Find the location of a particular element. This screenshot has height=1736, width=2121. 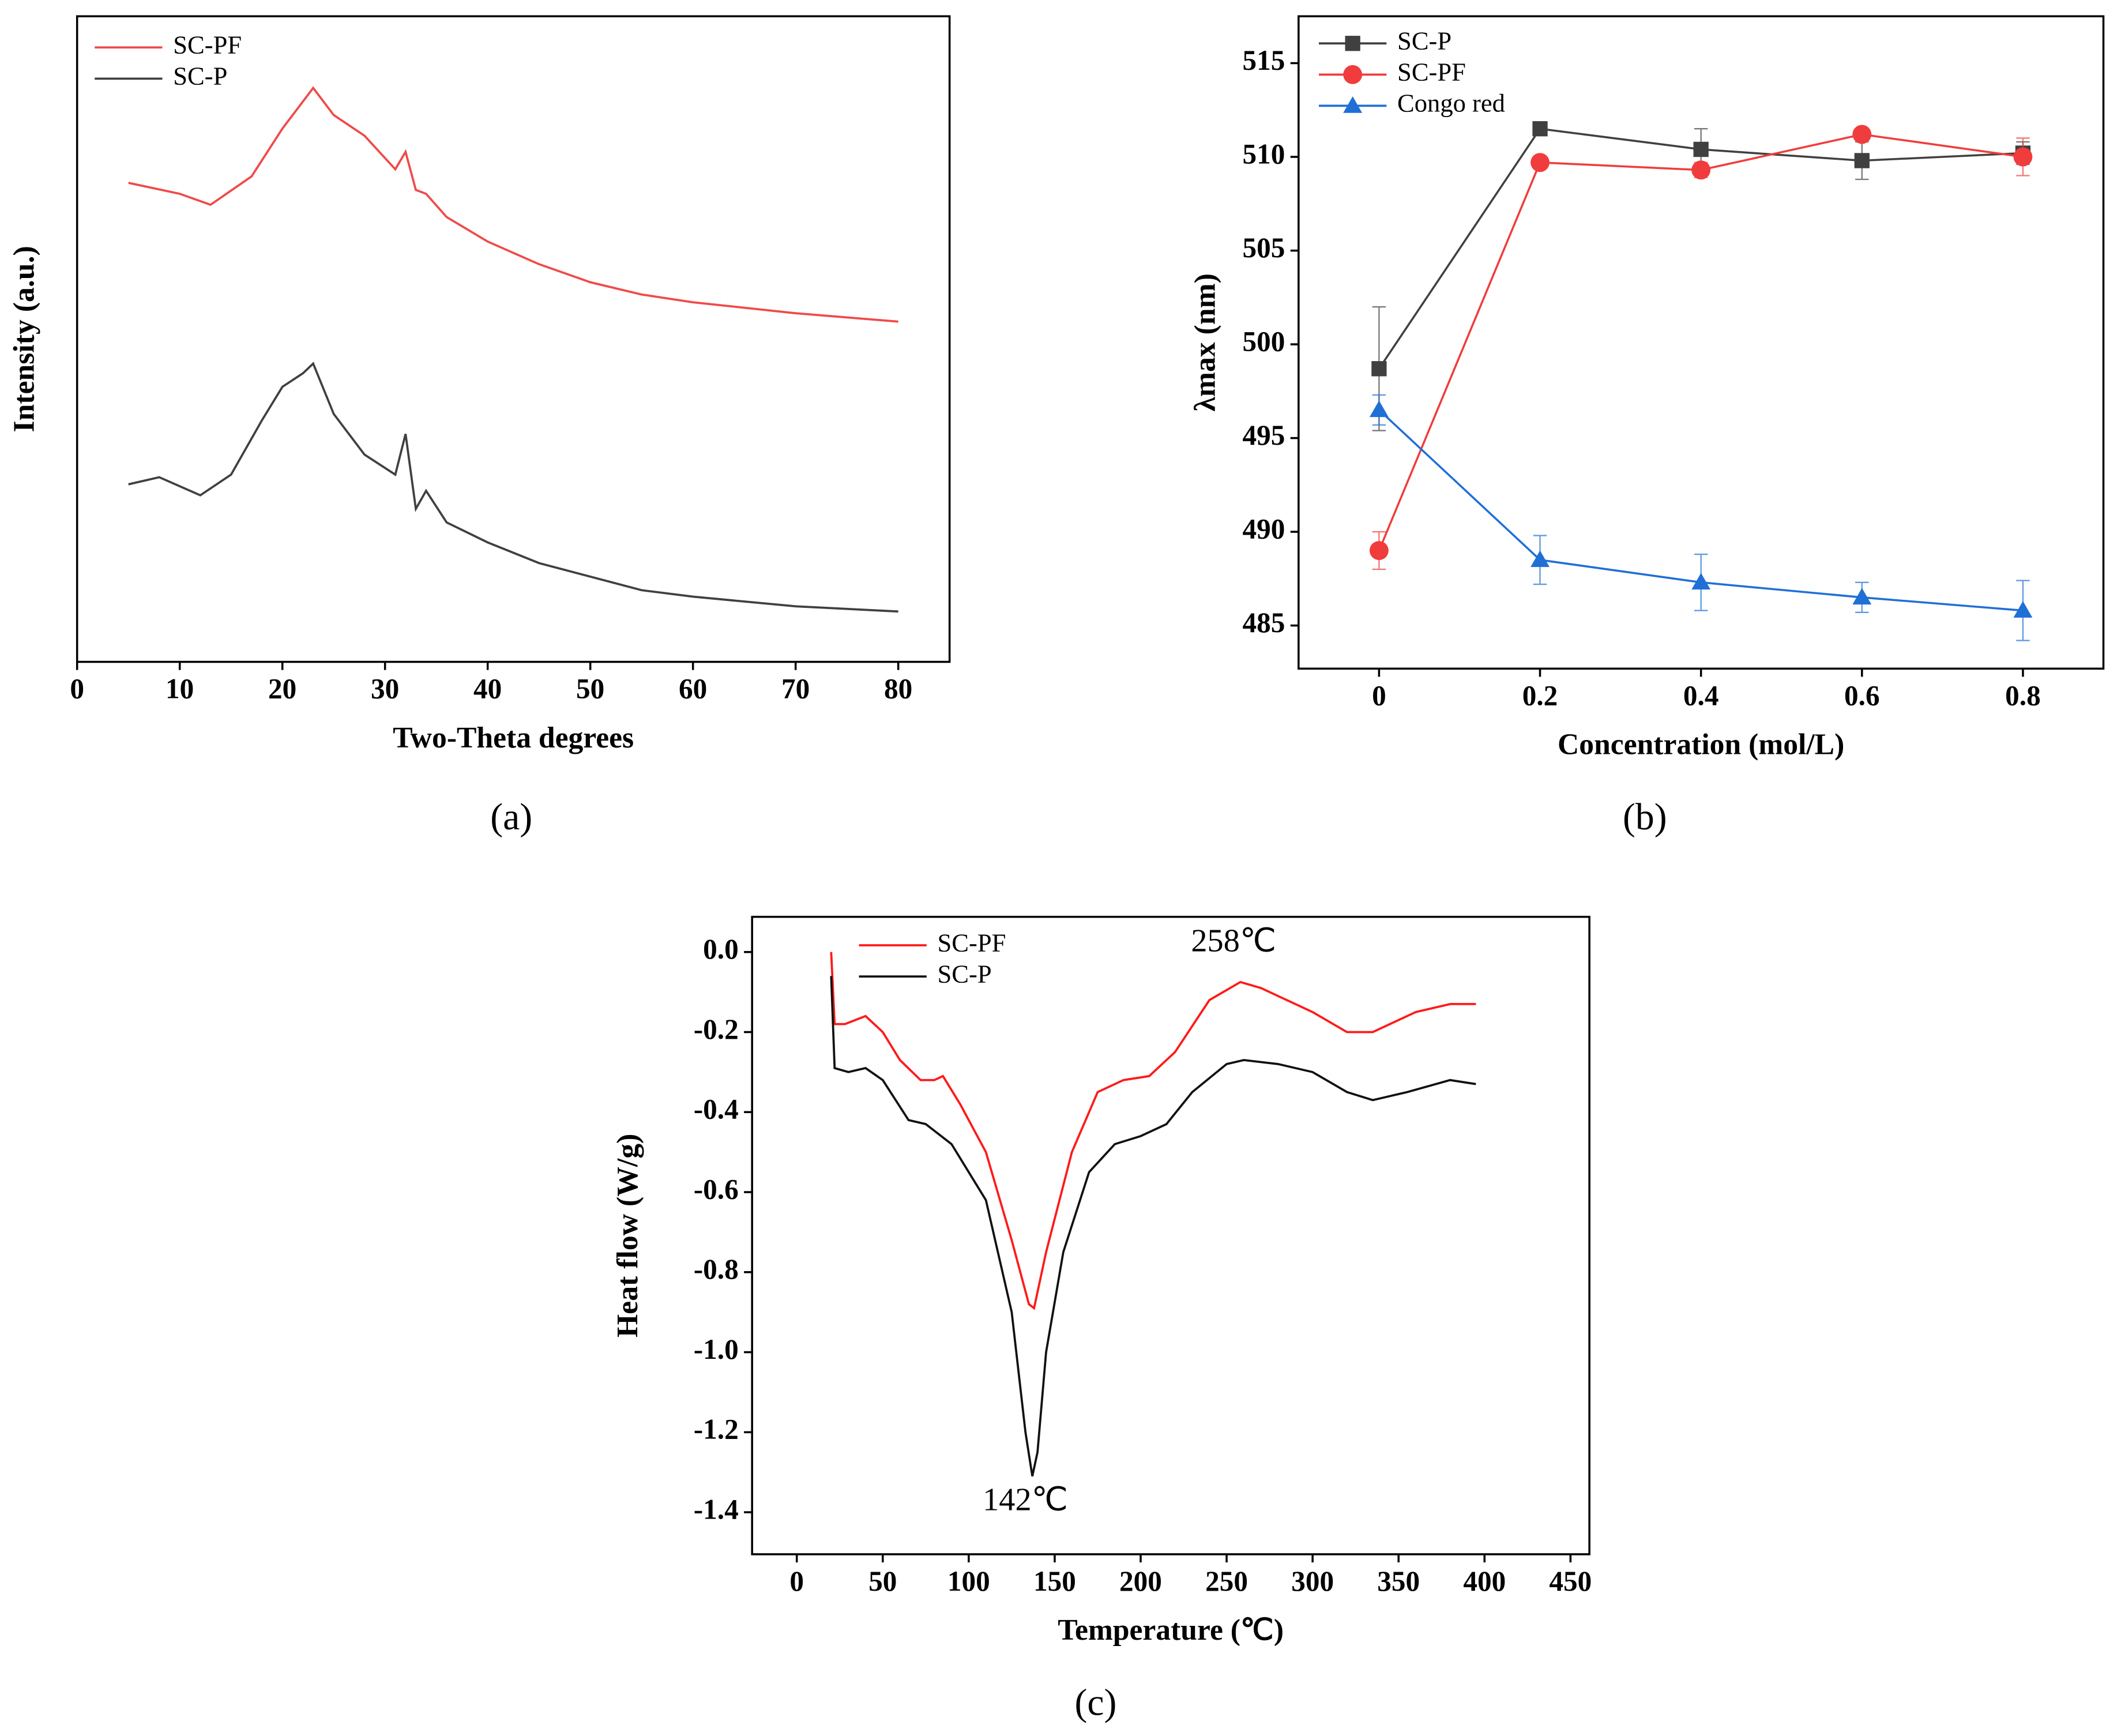

y-tick-label: 0.0 is located at coordinates (721, 949).